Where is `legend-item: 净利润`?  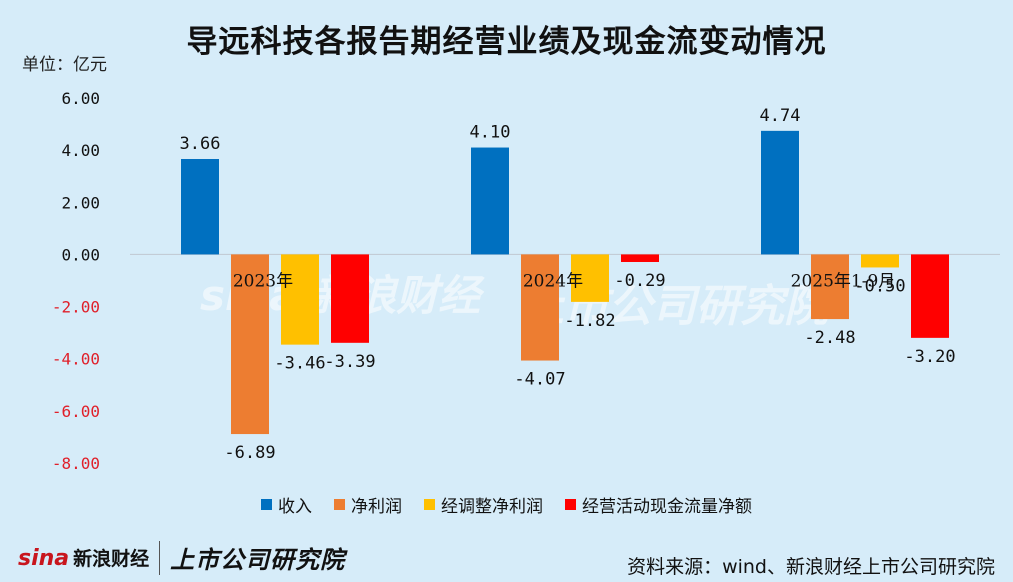
legend-item: 净利润 is located at coordinates (368, 504).